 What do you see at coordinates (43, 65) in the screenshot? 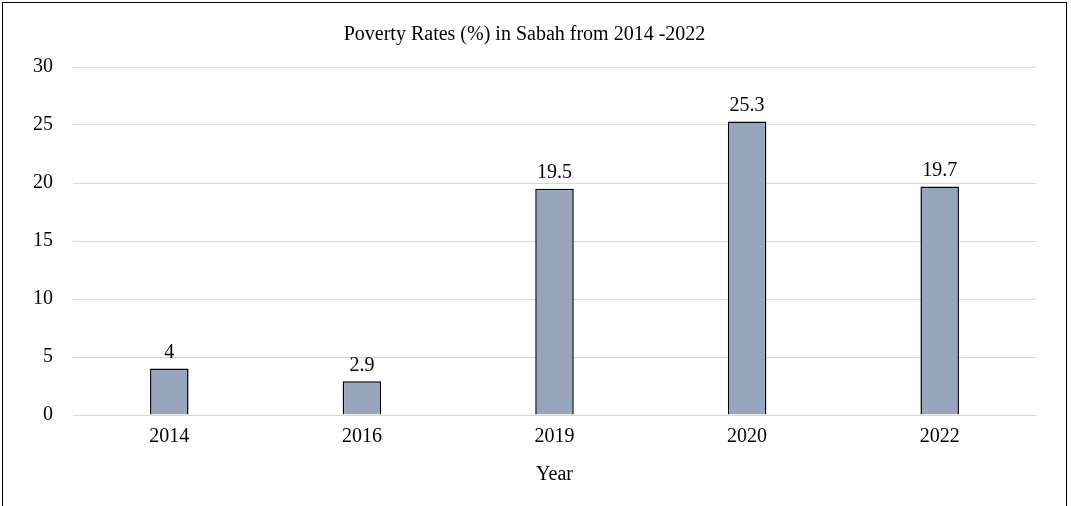
I see `y-tick-label: 30` at bounding box center [43, 65].